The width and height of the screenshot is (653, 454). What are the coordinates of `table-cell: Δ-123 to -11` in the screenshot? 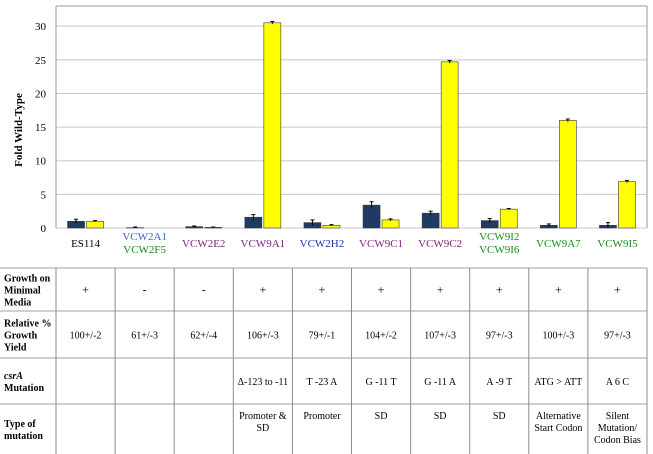 It's located at (263, 382).